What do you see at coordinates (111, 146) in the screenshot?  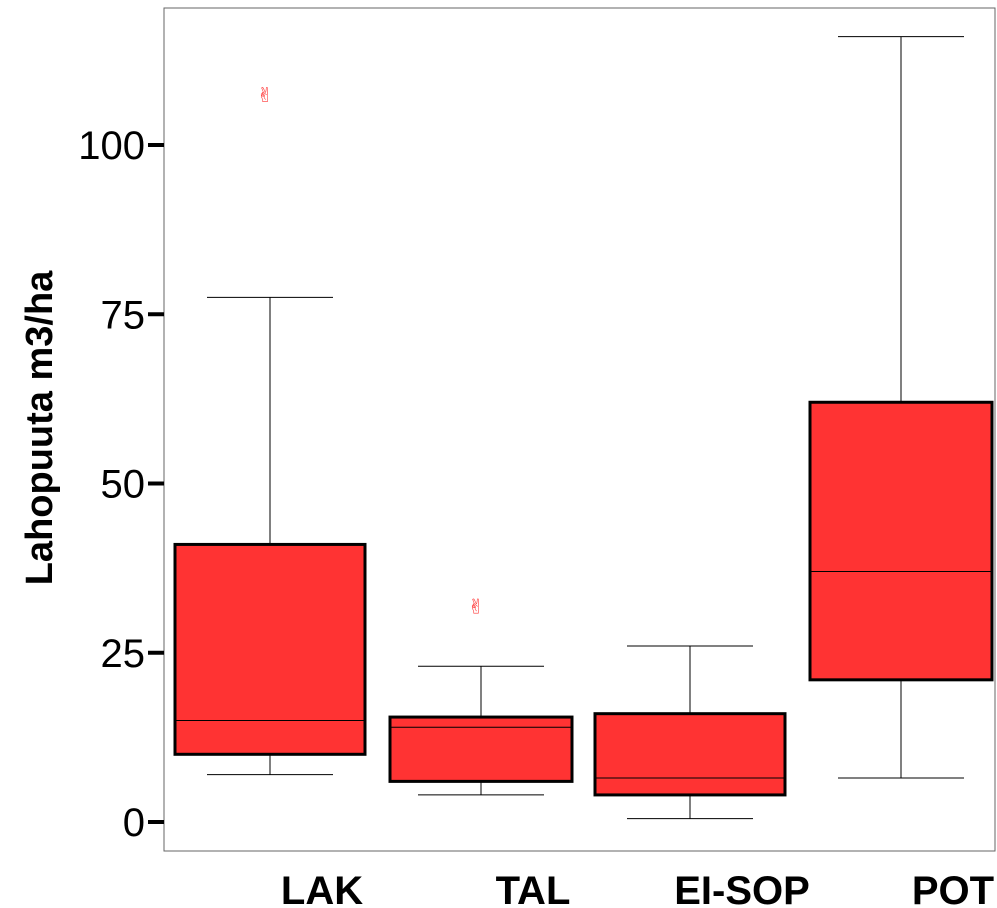 I see `y-tick-label: 100` at bounding box center [111, 146].